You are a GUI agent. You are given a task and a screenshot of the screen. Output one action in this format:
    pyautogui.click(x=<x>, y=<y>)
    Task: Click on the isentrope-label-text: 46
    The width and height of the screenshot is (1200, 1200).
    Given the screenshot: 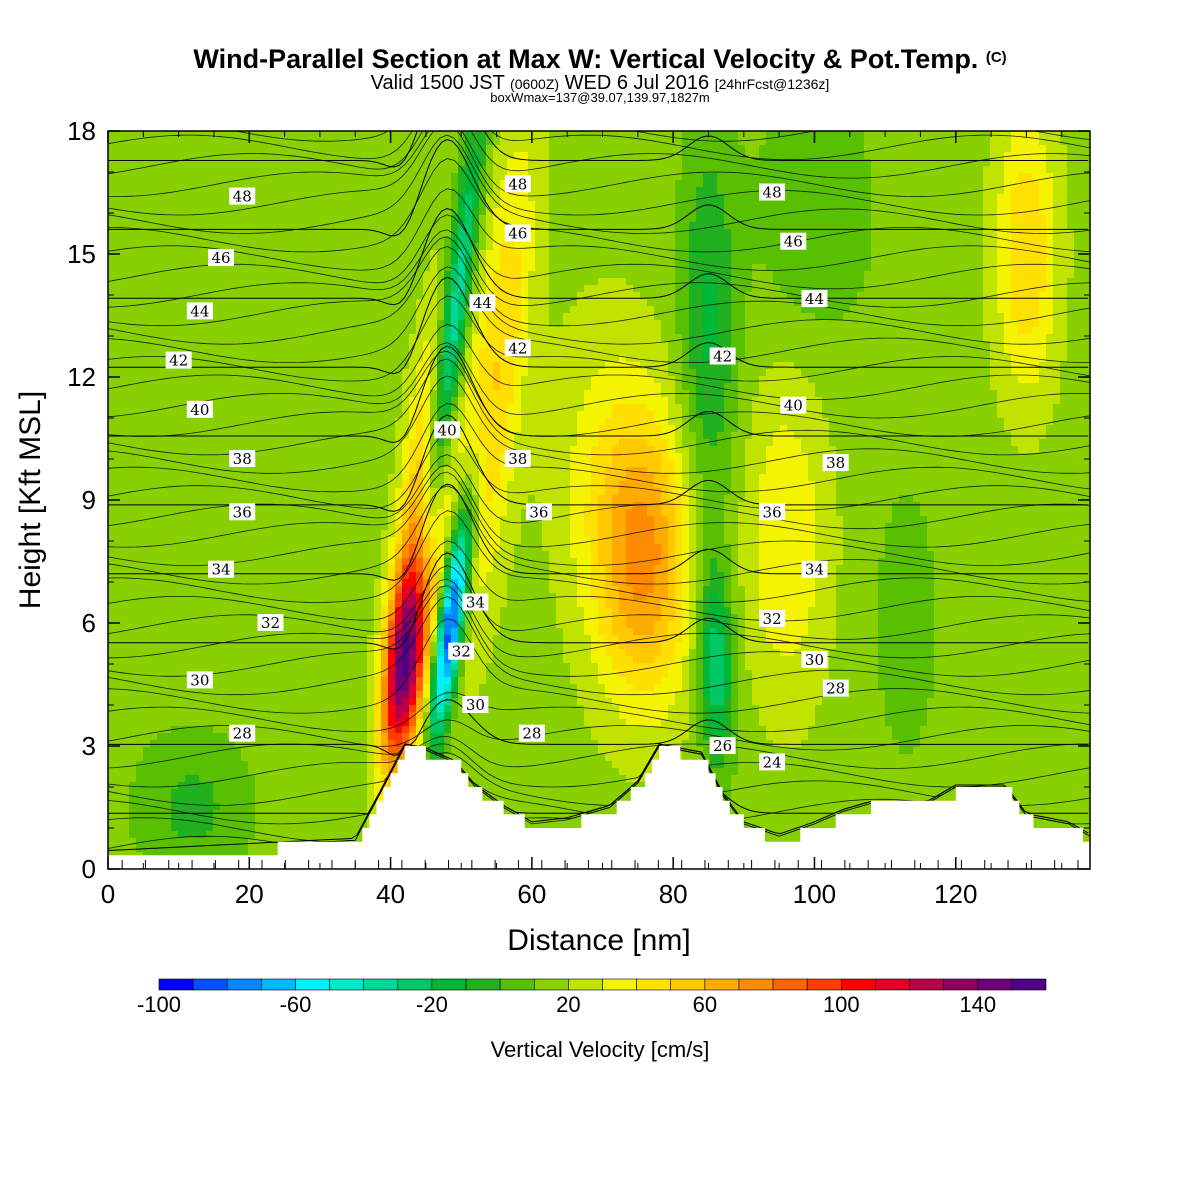 What is the action you would take?
    pyautogui.click(x=517, y=234)
    